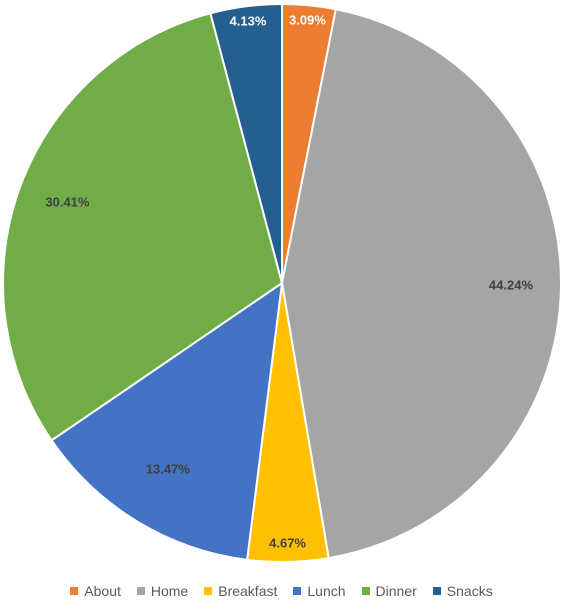  Describe the element at coordinates (281, 591) in the screenshot. I see `legend: About Home Breakfast Lunch Dinner Snacks` at that location.